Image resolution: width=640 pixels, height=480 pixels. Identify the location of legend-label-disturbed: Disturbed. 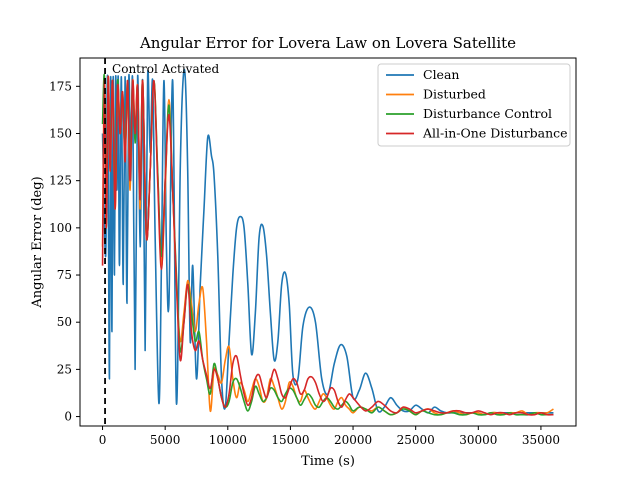
(454, 94).